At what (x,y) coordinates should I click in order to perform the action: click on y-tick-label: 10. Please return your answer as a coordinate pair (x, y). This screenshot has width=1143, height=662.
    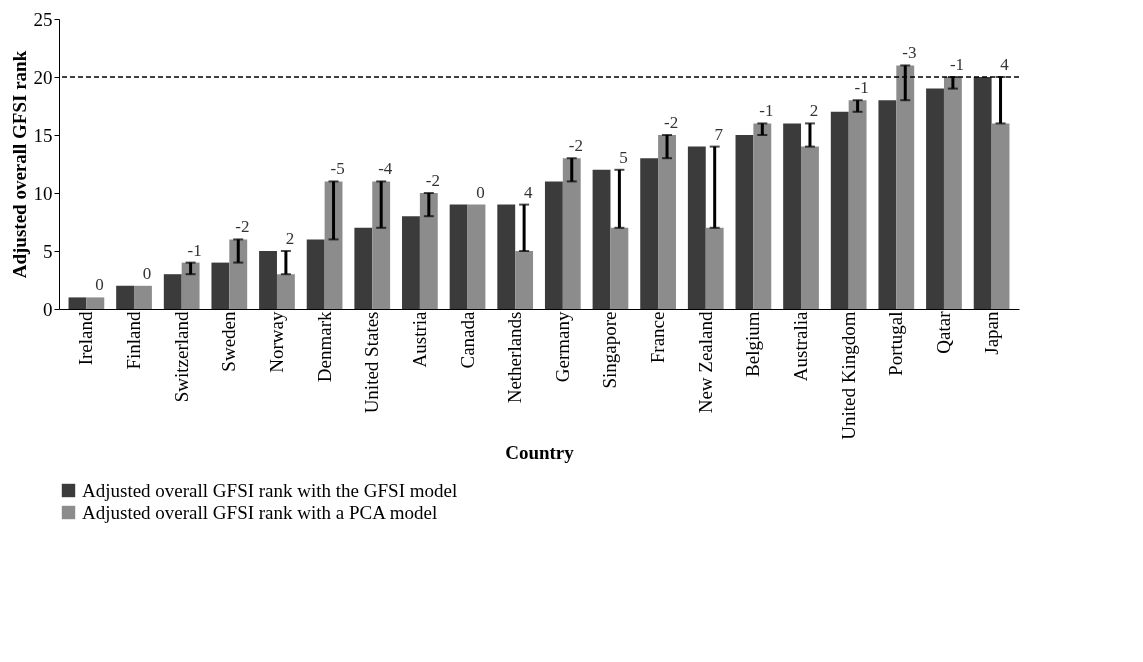
    Looking at the image, I should click on (43, 193).